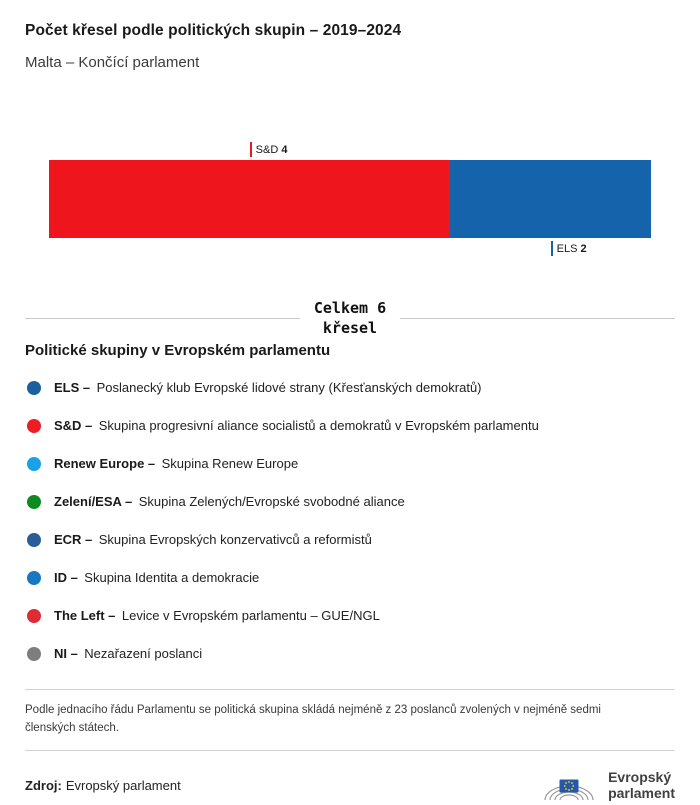 The width and height of the screenshot is (700, 805). I want to click on group-name: Renew Europe –, so click(105, 463).